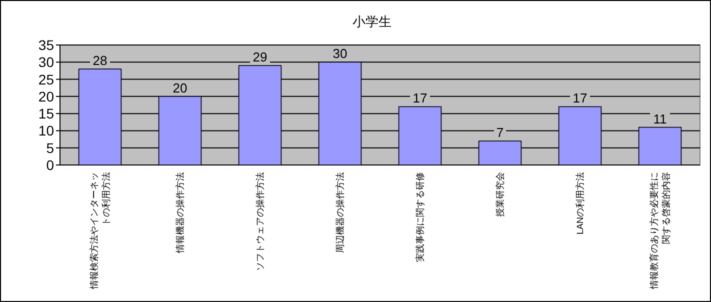 The width and height of the screenshot is (711, 302). Describe the element at coordinates (50, 165) in the screenshot. I see `y-tick-label: 0` at that location.